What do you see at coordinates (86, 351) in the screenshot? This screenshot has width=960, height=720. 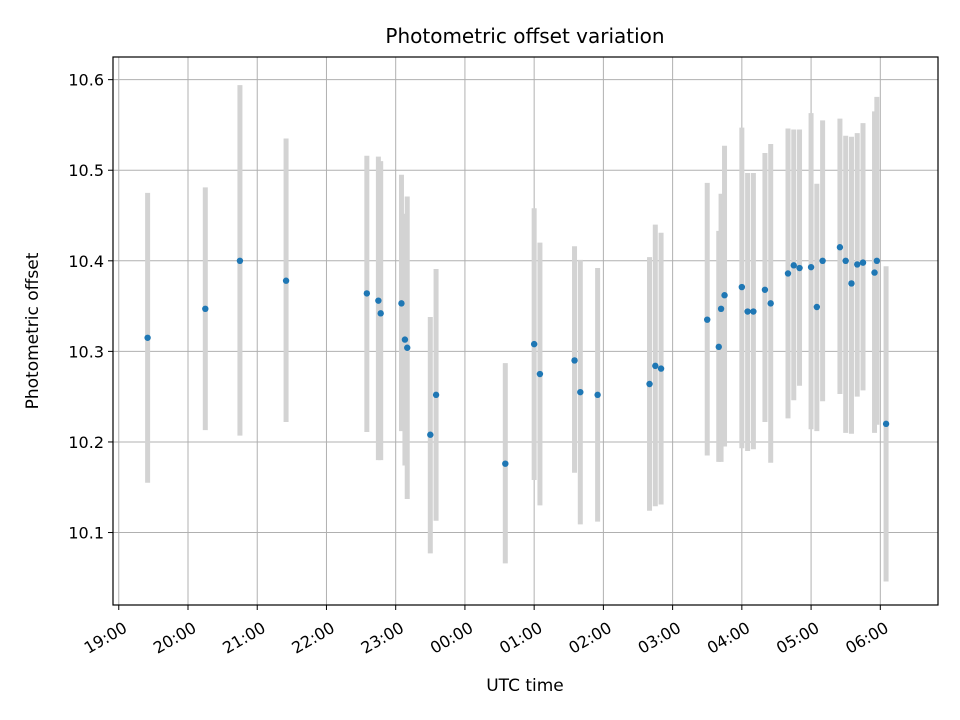 I see `y-tick-label: 10.3` at bounding box center [86, 351].